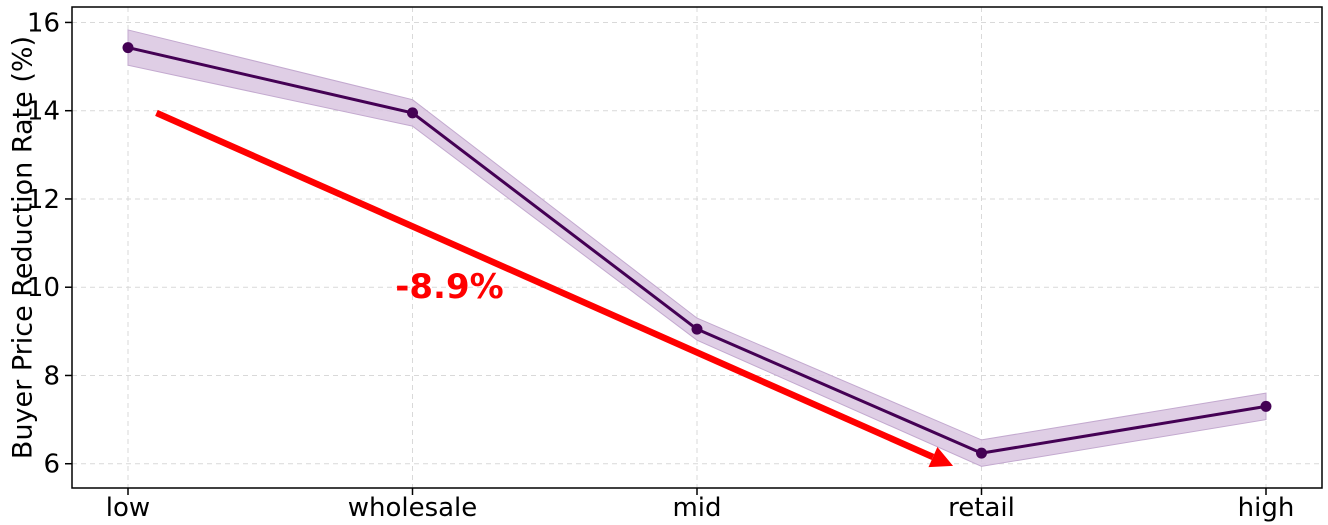 Image resolution: width=1328 pixels, height=525 pixels. What do you see at coordinates (51, 465) in the screenshot?
I see `y-tick-label: 6` at bounding box center [51, 465].